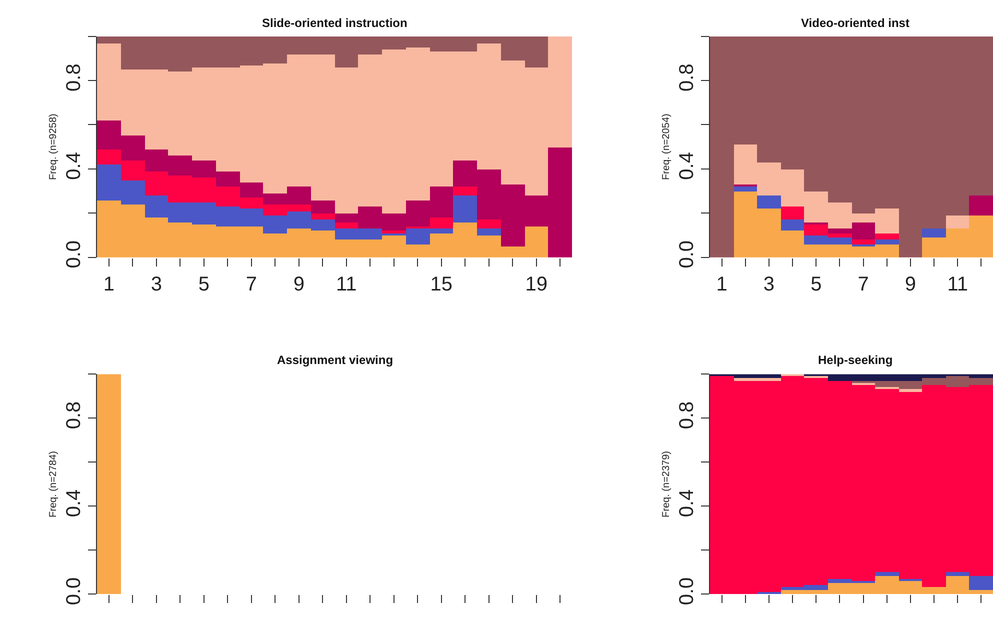 Image resolution: width=993 pixels, height=618 pixels. What do you see at coordinates (536, 284) in the screenshot?
I see `x-tick-label: 19` at bounding box center [536, 284].